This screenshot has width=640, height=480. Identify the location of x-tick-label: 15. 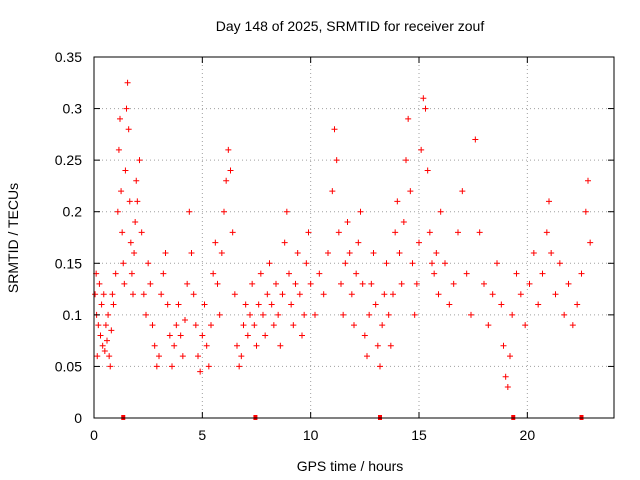
(419, 435).